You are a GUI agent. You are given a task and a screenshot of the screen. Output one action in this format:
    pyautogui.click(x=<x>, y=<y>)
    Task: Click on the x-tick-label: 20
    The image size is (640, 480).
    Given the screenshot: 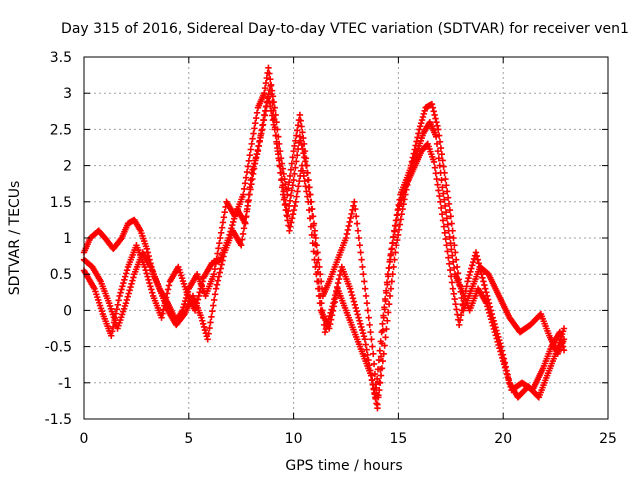 What is the action you would take?
    pyautogui.click(x=503, y=439)
    